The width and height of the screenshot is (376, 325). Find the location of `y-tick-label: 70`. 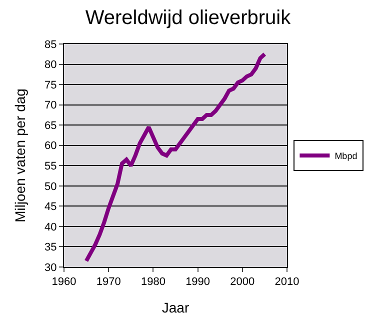

y-tick-label: 70 is located at coordinates (50, 106).